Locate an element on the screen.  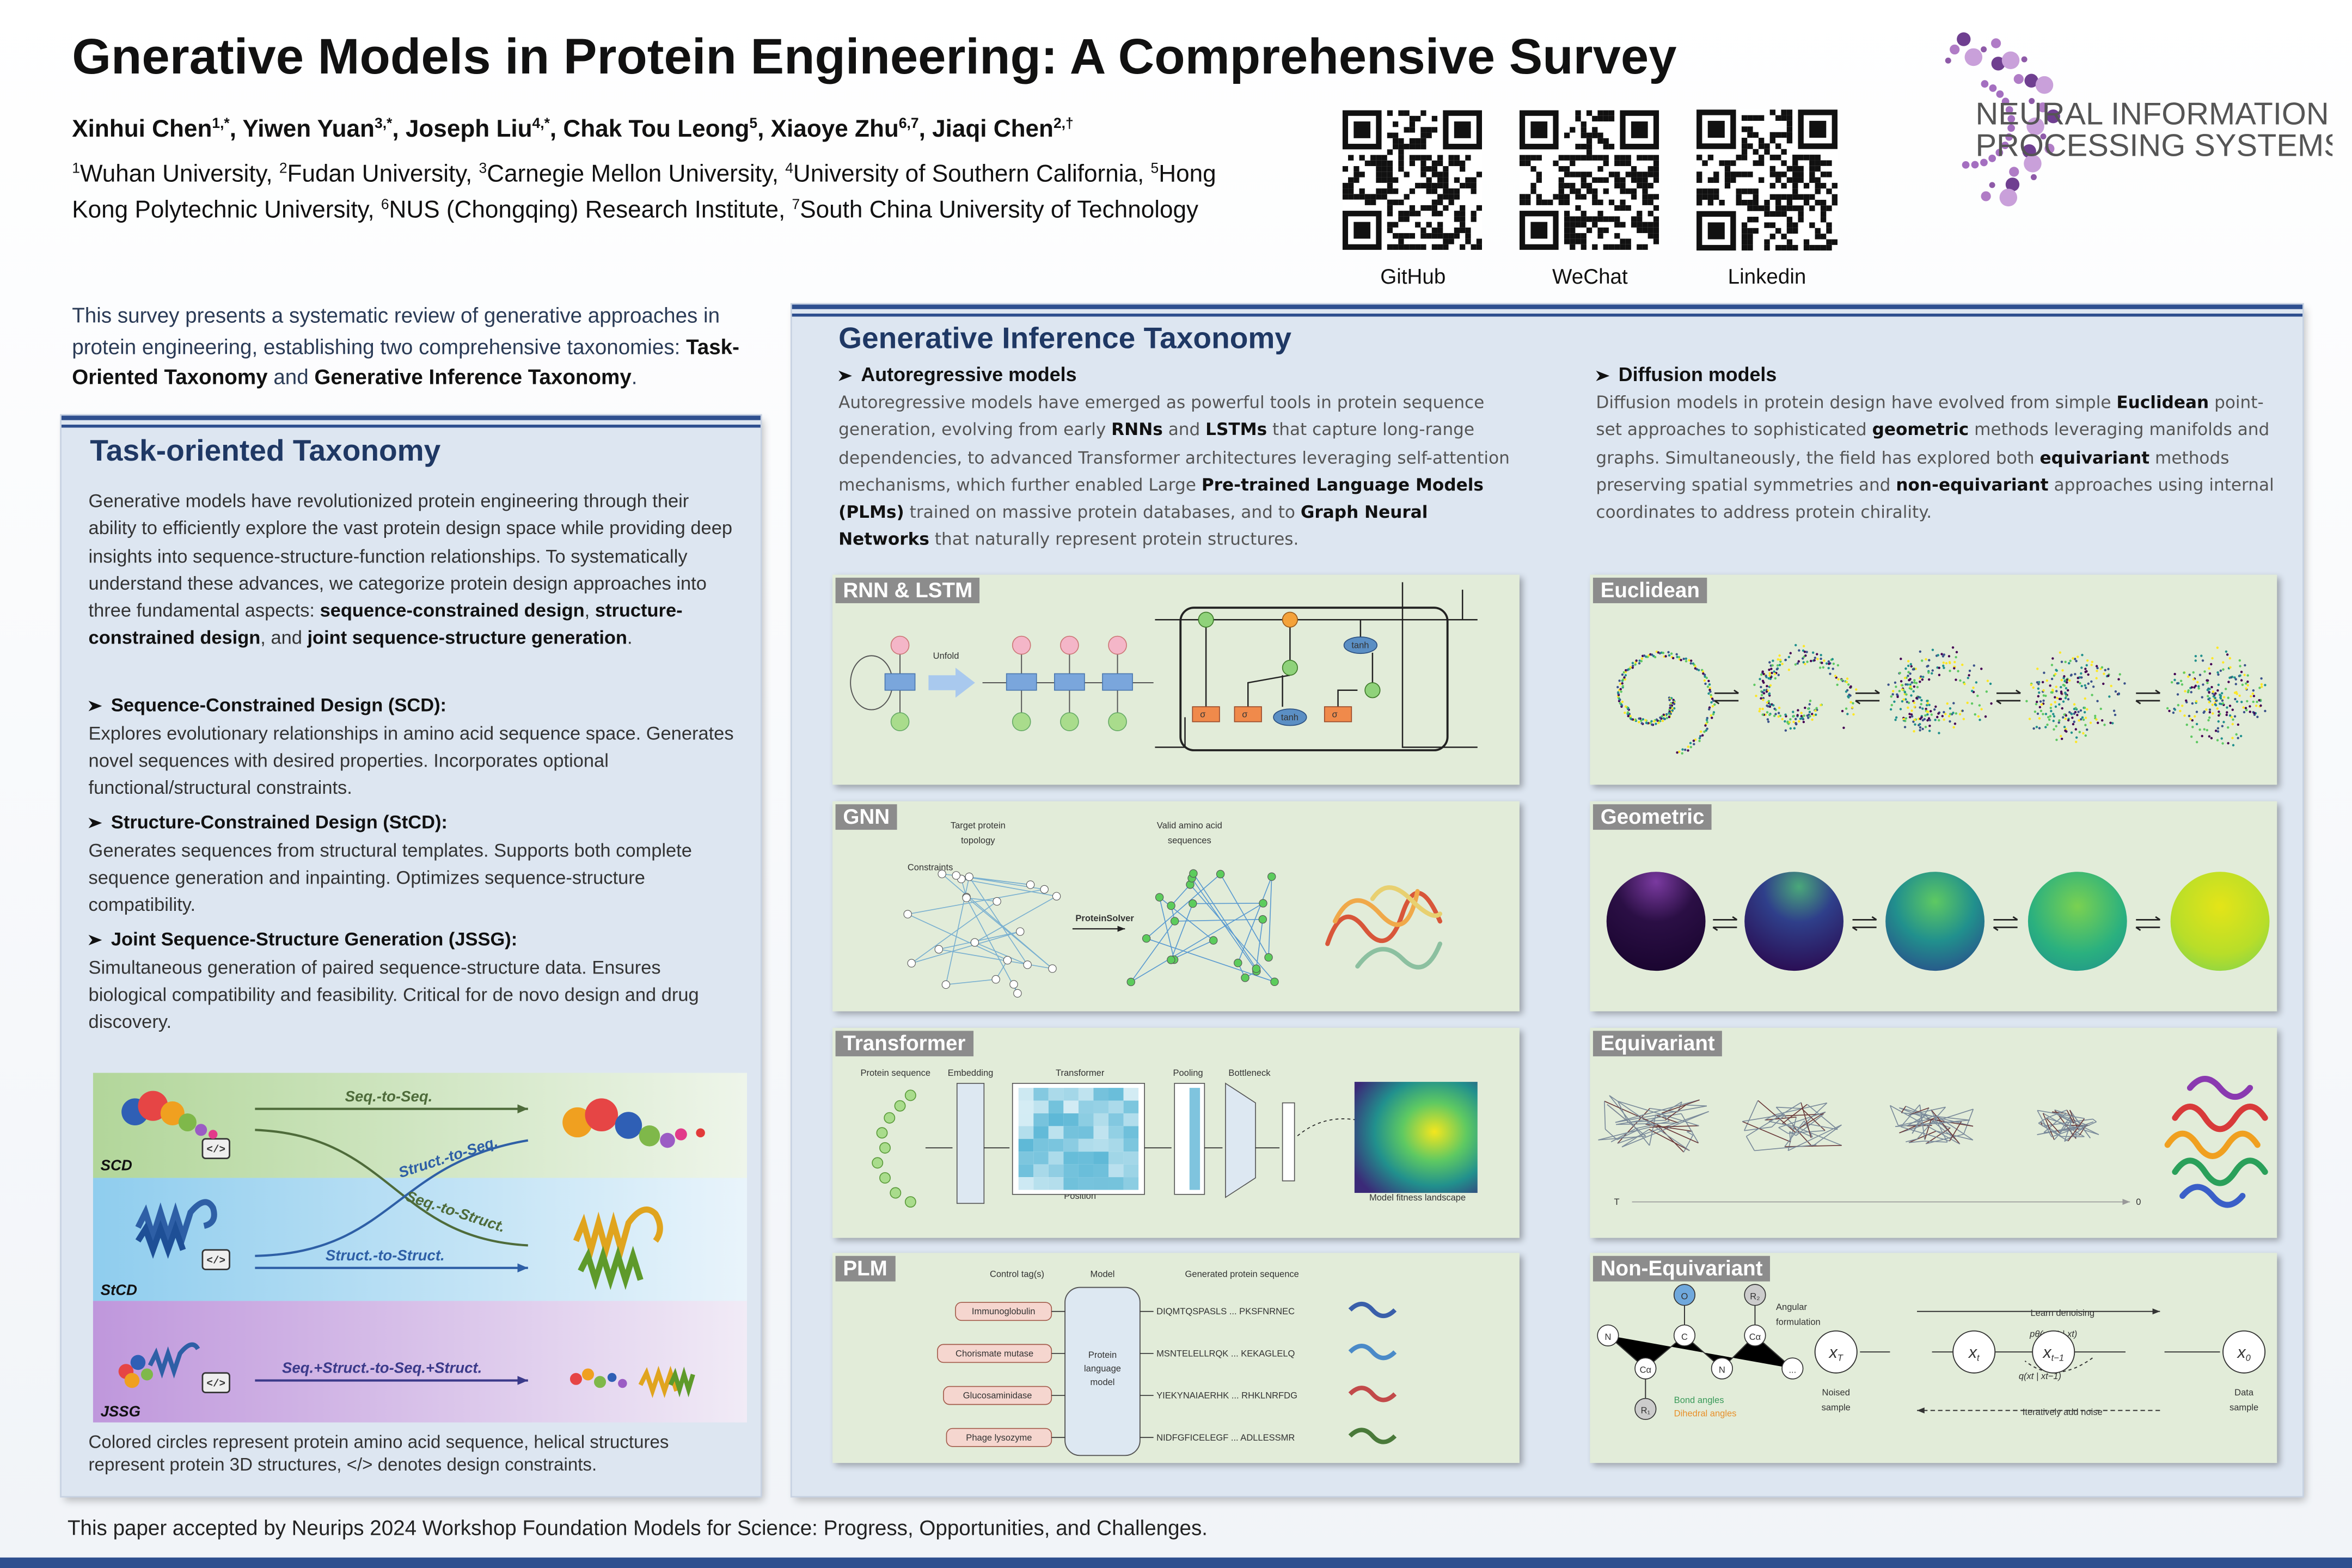
qr-finder is located at coordinates (1817, 129).